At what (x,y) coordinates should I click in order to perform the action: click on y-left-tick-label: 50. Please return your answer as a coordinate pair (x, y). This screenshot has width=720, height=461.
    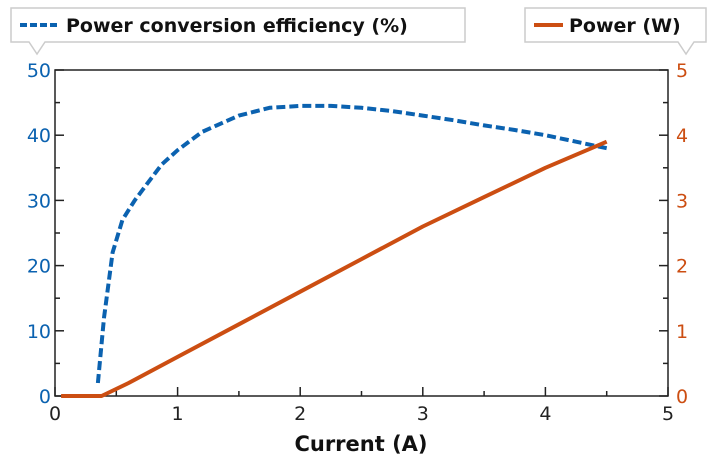
    Looking at the image, I should click on (39, 71).